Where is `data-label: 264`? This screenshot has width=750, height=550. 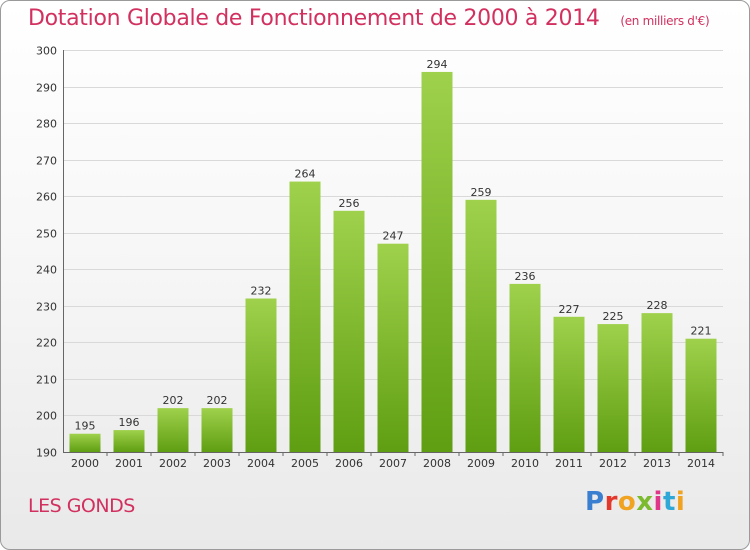 data-label: 264 is located at coordinates (305, 174).